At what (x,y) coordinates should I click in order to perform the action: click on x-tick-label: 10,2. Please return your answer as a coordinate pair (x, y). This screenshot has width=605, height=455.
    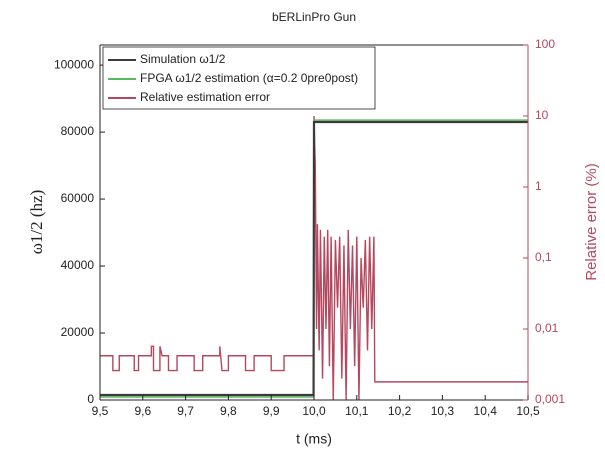
    Looking at the image, I should click on (400, 411).